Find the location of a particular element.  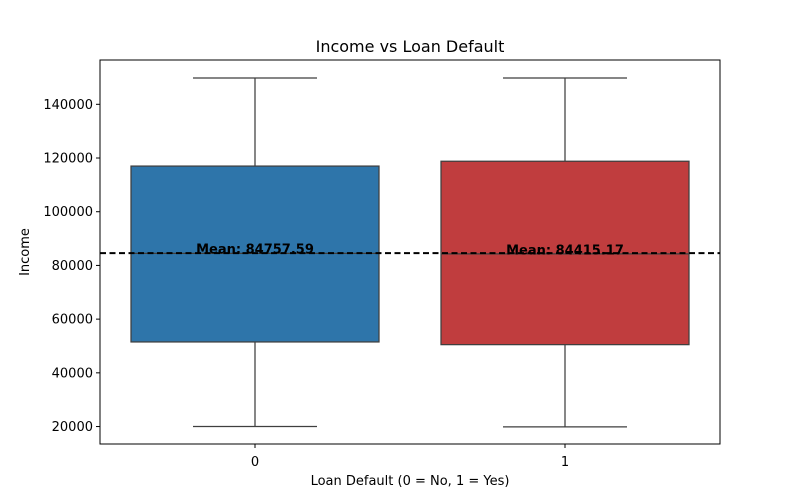

y-axis: 20000 40000 60000 80000 100000 120000 140000 is located at coordinates (71, 266).